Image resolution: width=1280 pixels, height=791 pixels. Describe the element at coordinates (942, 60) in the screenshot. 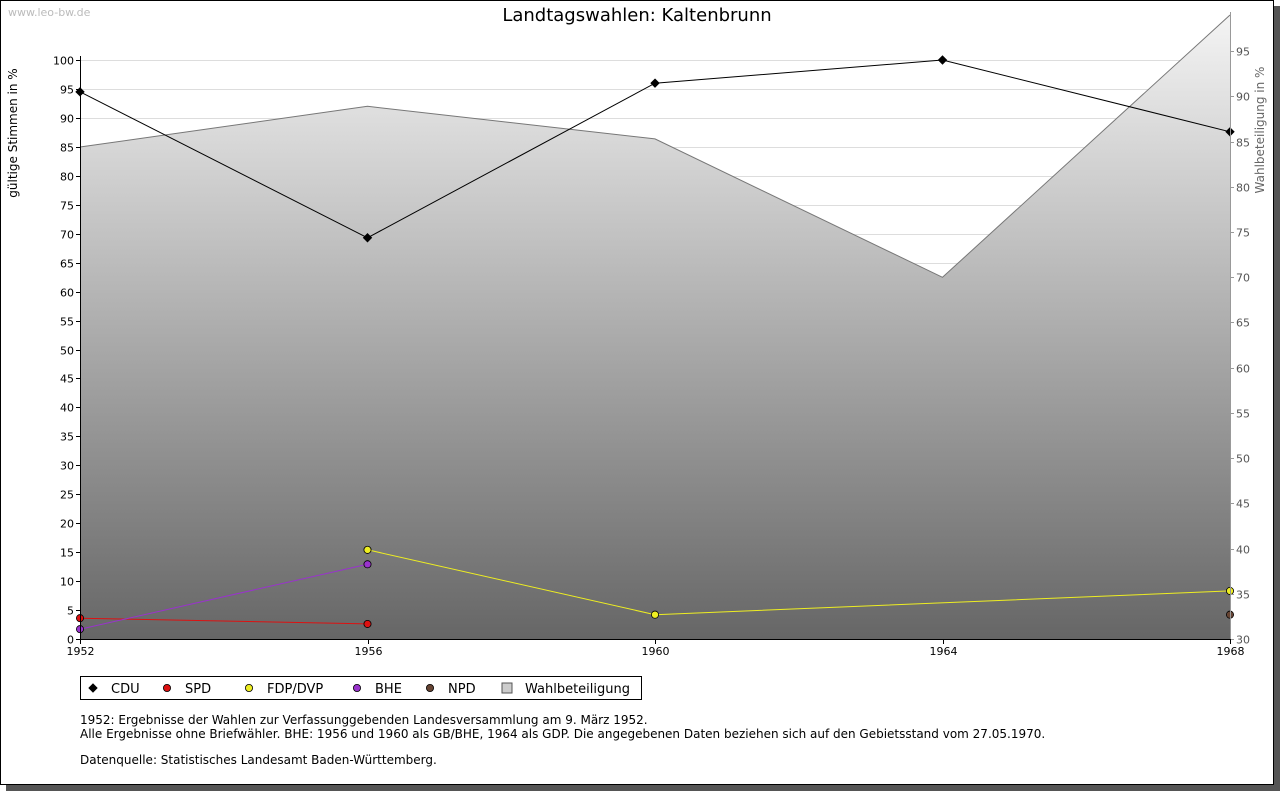

I see `point-cdu-1964` at that location.